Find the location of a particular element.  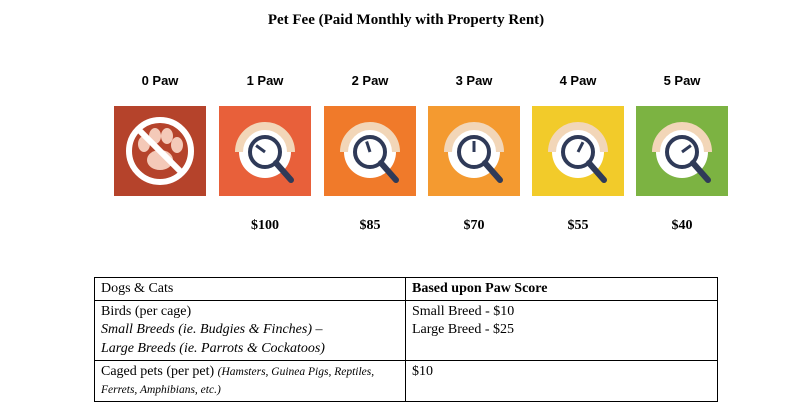

no-pets-icon is located at coordinates (160, 151).